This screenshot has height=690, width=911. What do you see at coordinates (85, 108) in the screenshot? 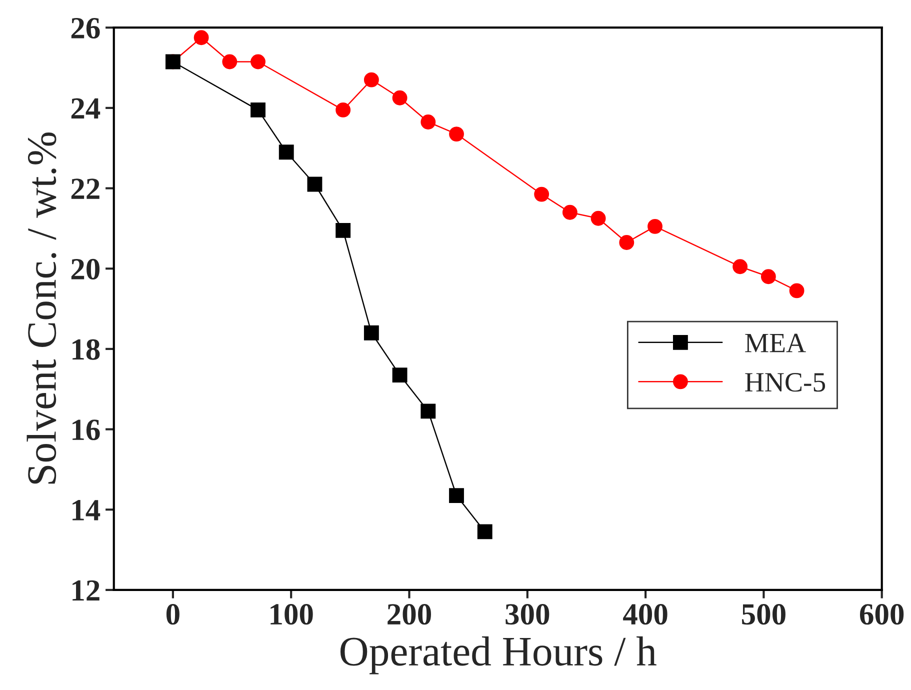
I see `y-tick-label: 24` at bounding box center [85, 108].